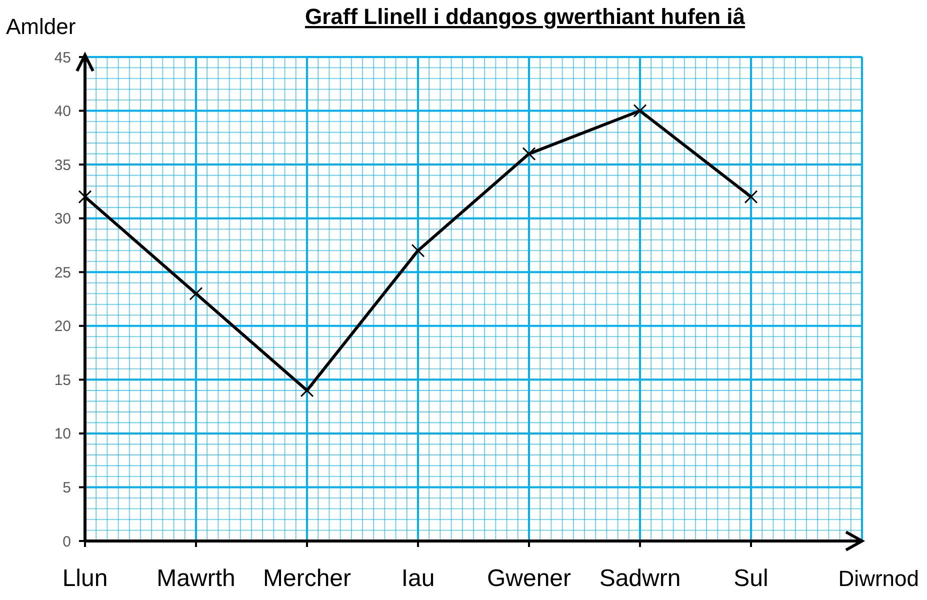  Describe the element at coordinates (66, 487) in the screenshot. I see `y-tick-label: 5` at that location.